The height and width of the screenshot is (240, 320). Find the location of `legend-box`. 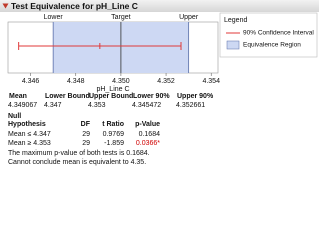

legend-box is located at coordinates (268, 35).